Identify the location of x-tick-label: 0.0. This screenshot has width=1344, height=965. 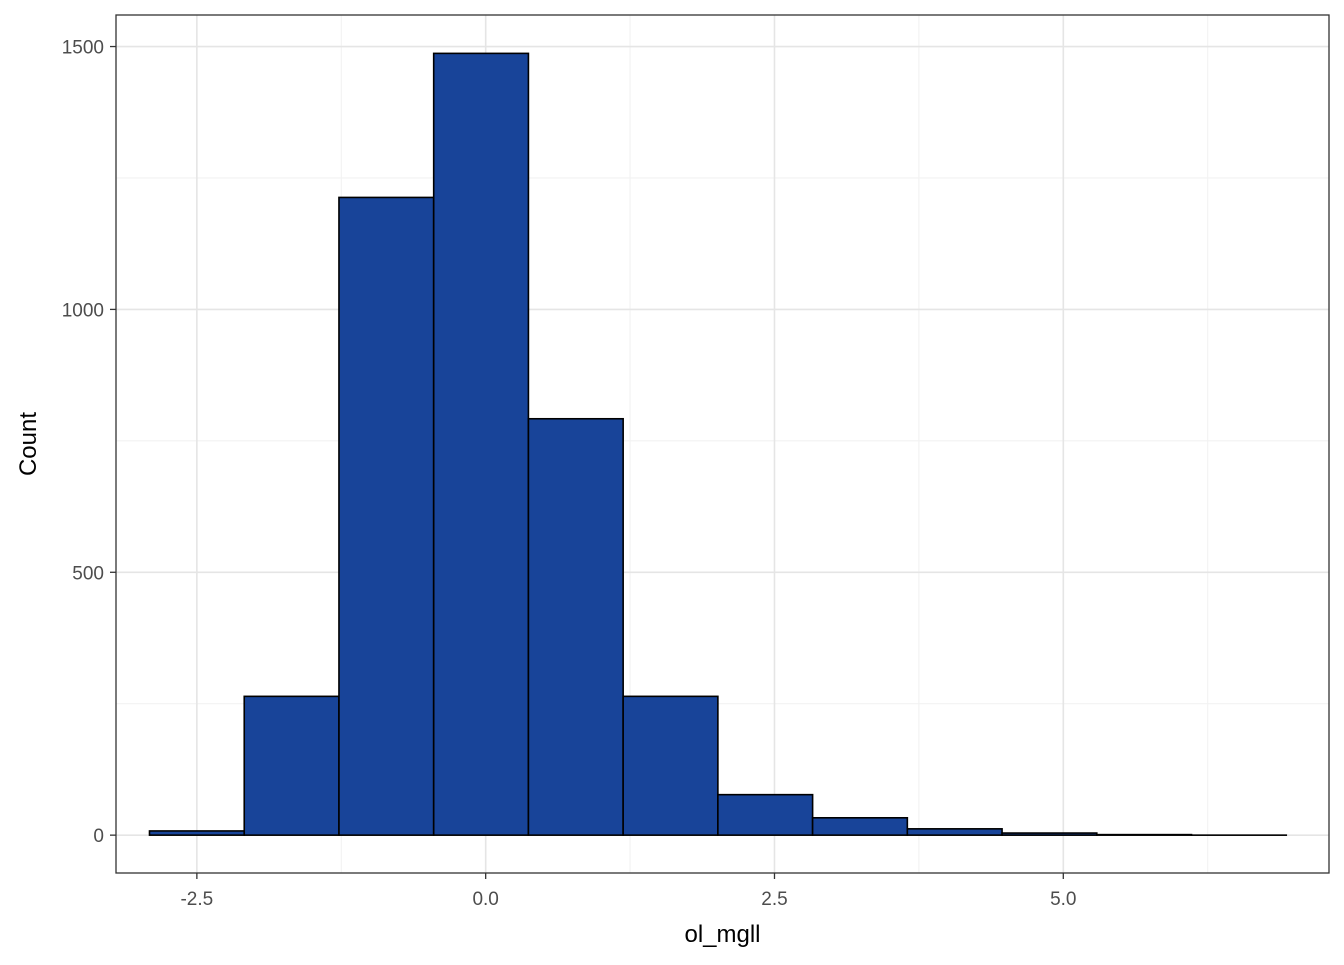
(485, 899).